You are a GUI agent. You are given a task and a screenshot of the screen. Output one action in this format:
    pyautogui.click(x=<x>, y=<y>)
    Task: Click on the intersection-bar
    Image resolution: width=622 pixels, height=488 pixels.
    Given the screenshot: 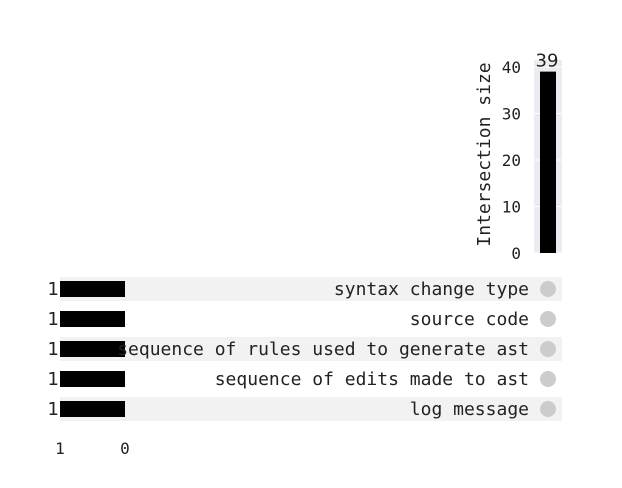 What is the action you would take?
    pyautogui.click(x=548, y=162)
    